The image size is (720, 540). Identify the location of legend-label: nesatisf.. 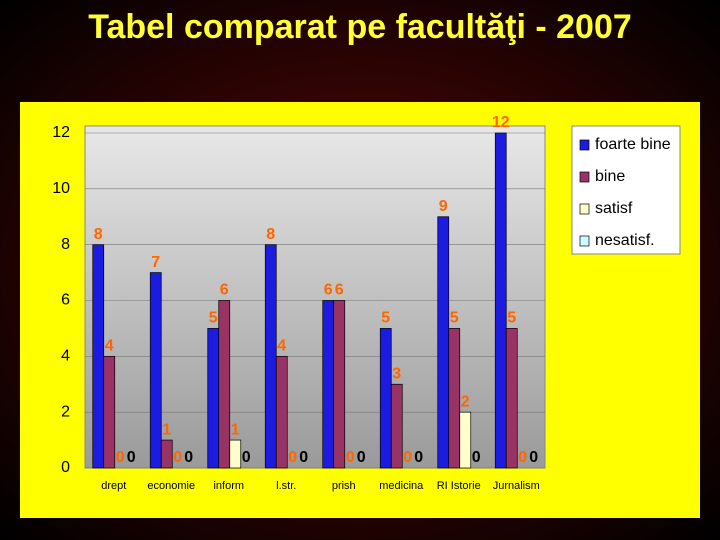
(625, 240).